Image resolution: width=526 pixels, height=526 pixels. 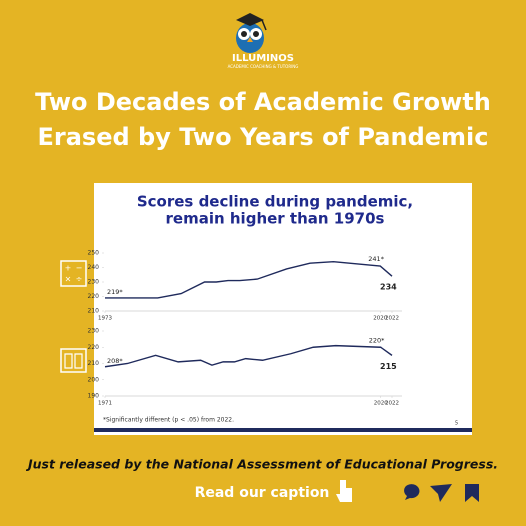 What do you see at coordinates (94, 253) in the screenshot?
I see `y-tick-label: 250` at bounding box center [94, 253].